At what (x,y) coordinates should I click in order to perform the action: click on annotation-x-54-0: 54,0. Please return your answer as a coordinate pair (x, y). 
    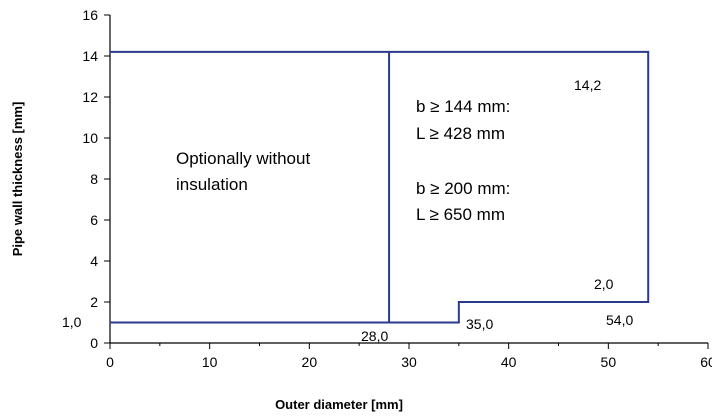
    Looking at the image, I should click on (619, 320).